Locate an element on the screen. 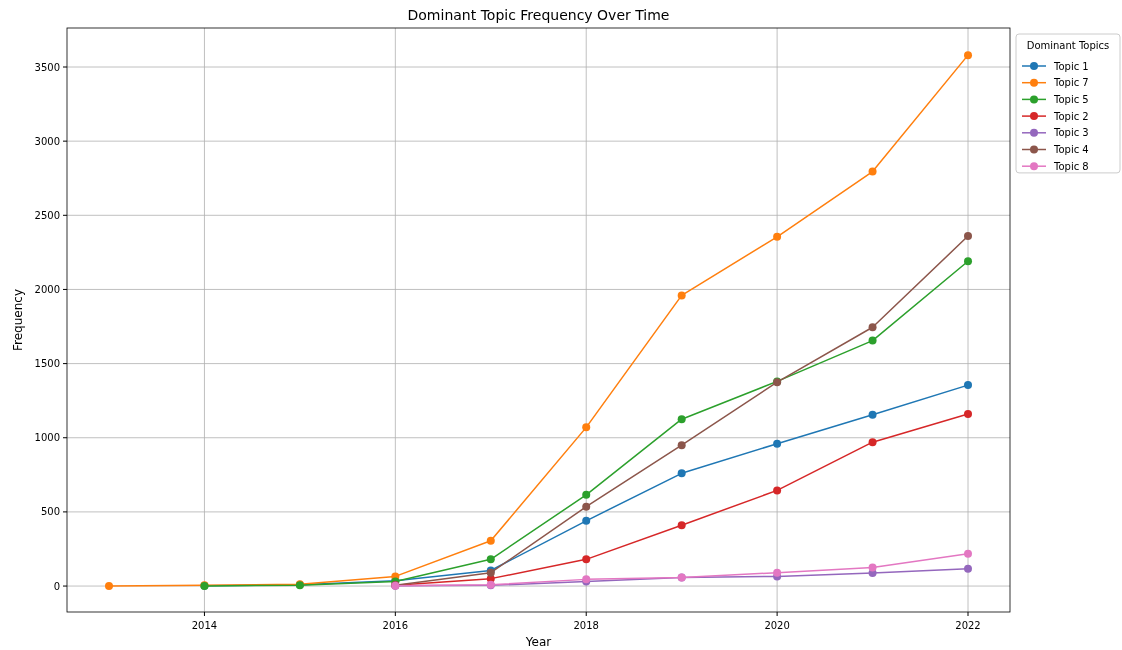  y-tick-label: 1000 is located at coordinates (47, 438).